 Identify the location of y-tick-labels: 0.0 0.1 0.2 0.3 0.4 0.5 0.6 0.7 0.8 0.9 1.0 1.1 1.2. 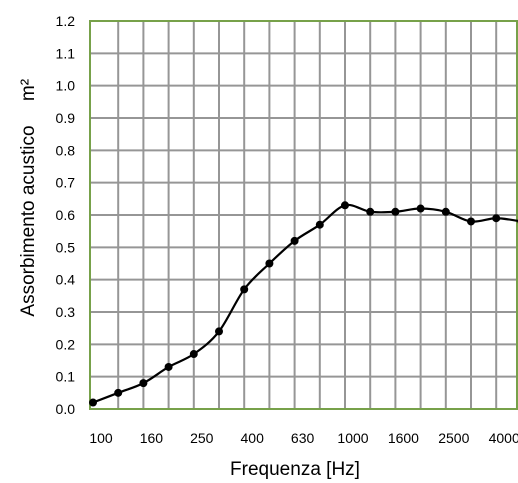
(66, 215).